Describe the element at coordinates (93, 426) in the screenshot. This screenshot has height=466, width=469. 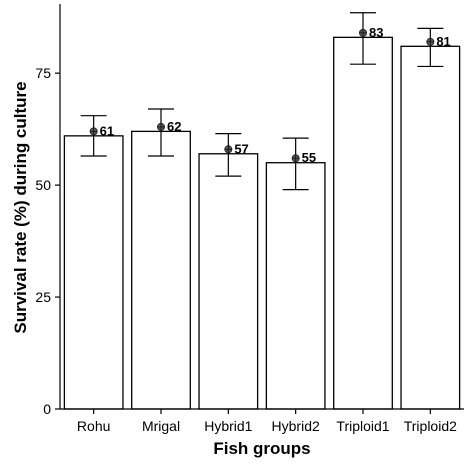
I see `x-tick-label: Rohu` at that location.